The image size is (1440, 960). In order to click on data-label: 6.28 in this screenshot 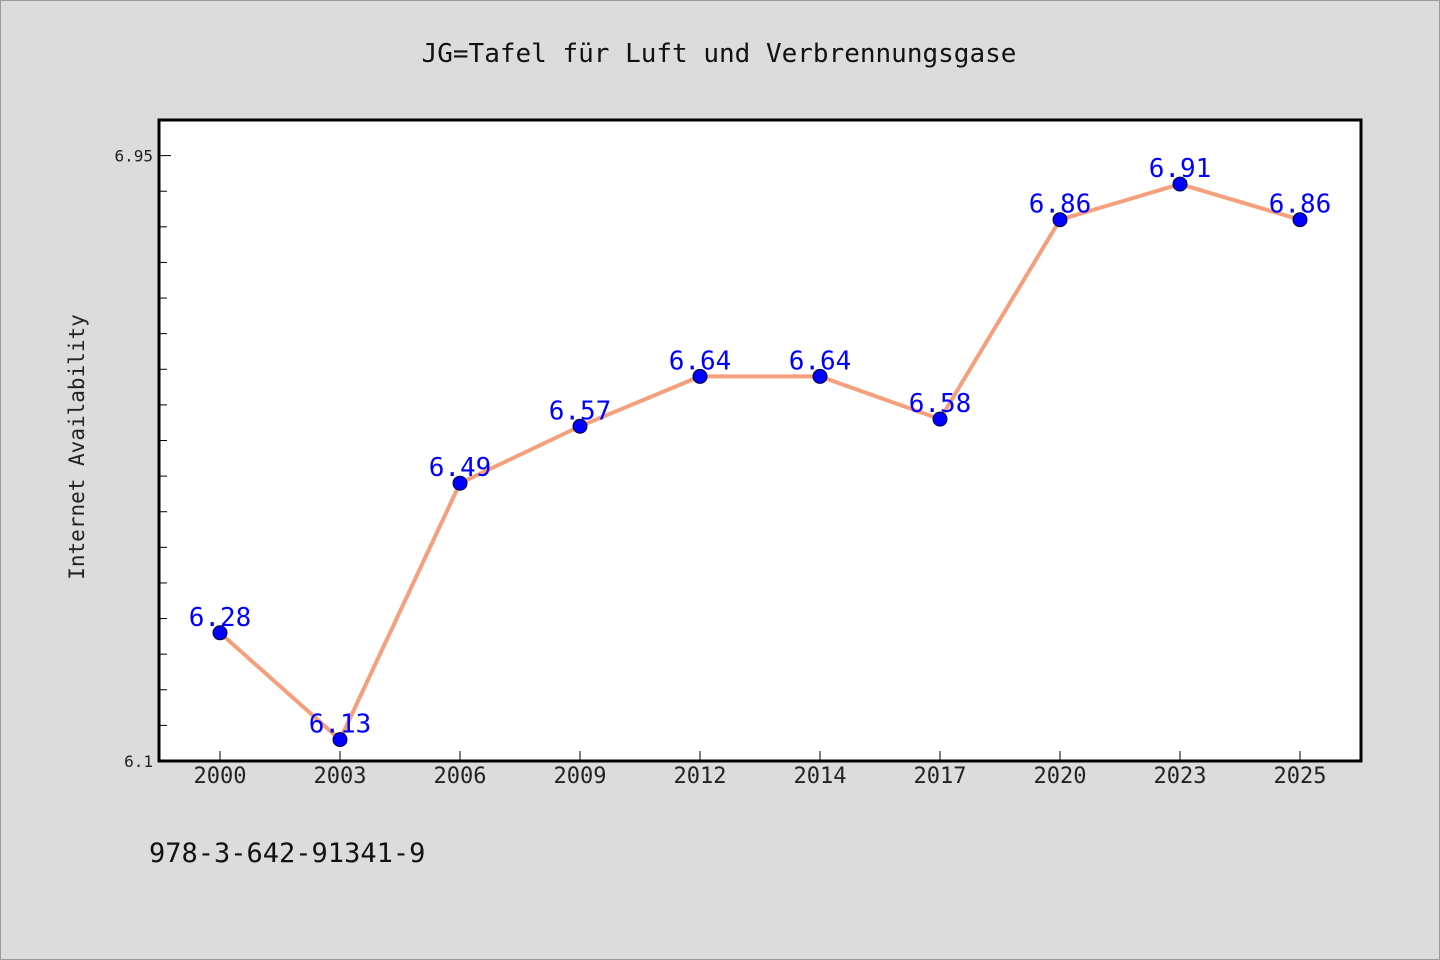, I will do `click(220, 618)`.